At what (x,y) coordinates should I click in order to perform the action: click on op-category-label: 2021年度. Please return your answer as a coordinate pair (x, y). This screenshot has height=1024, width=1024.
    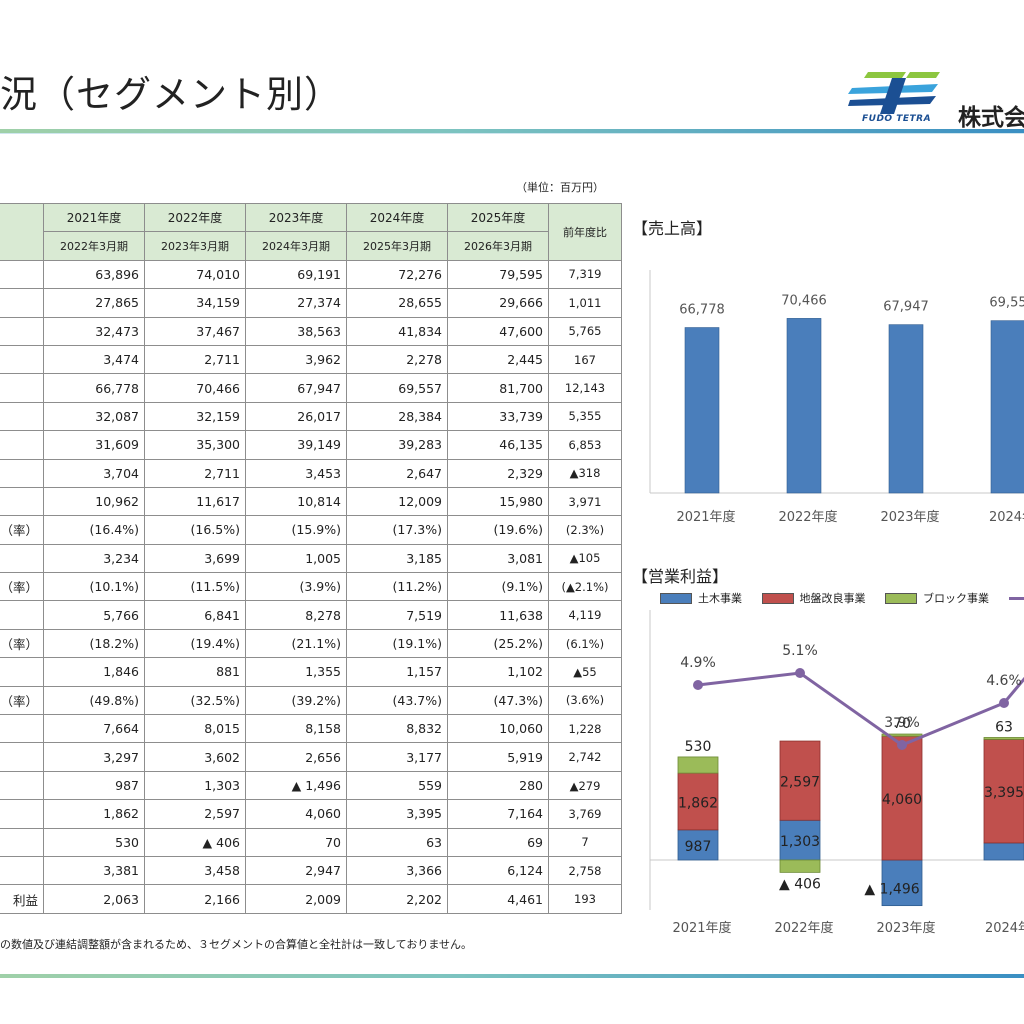
    Looking at the image, I should click on (701, 928).